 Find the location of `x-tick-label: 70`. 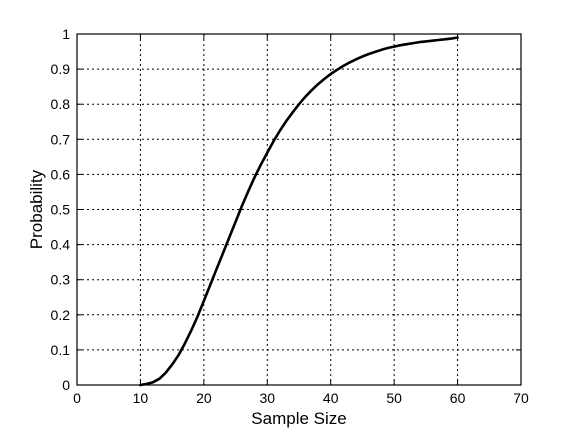

x-tick-label: 70 is located at coordinates (521, 398).